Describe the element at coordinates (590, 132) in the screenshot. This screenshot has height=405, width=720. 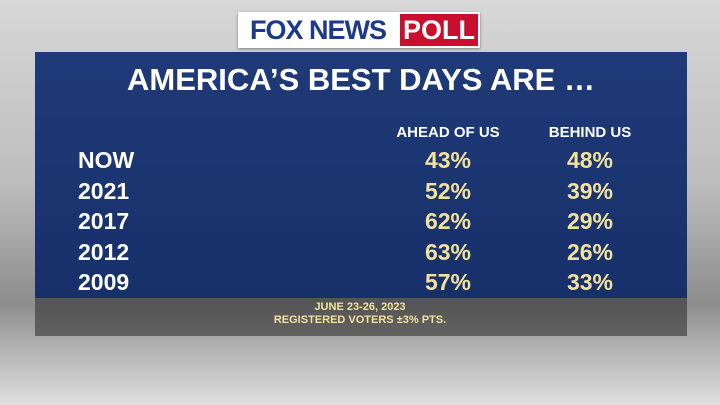
I see `column-header: BEHIND US` at that location.